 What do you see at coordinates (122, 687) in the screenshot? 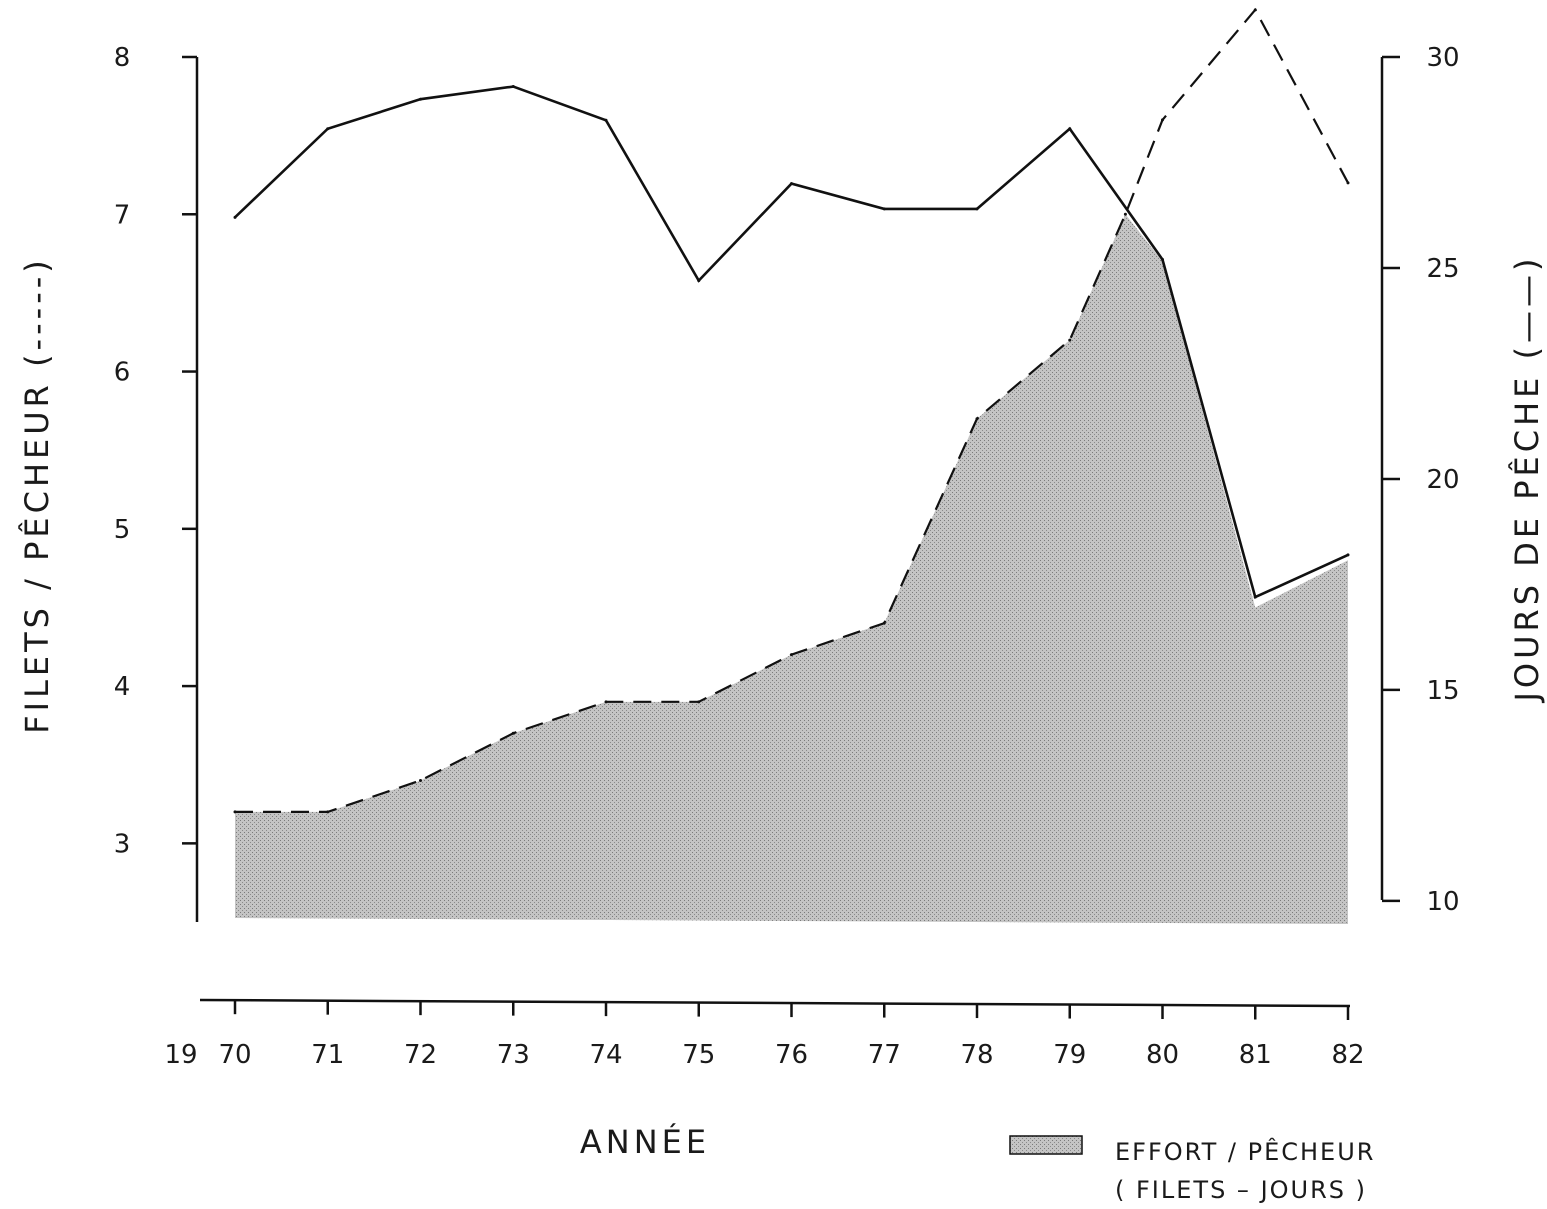
I see `left-tick-label: 4` at bounding box center [122, 687].